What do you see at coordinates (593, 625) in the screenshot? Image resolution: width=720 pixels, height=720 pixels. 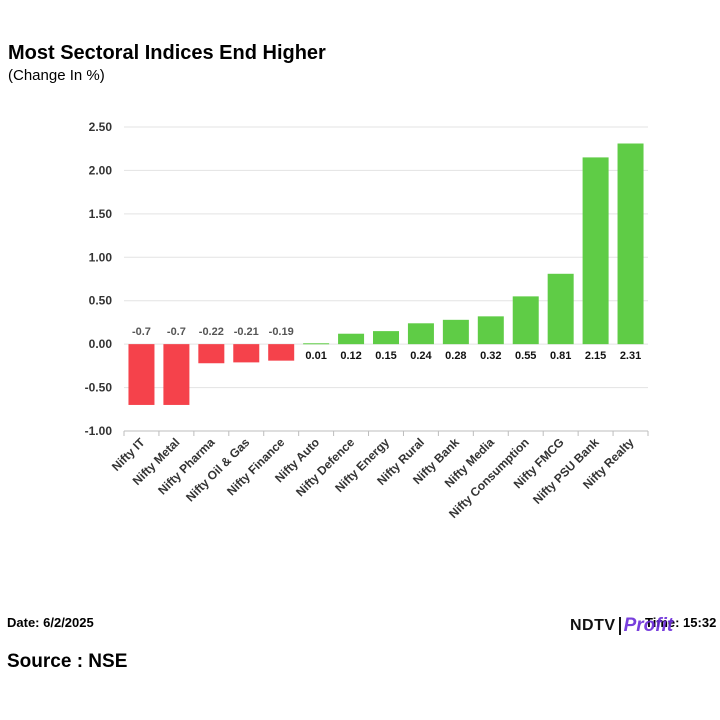 I see `logo-ndtv-text: NDTV` at bounding box center [593, 625].